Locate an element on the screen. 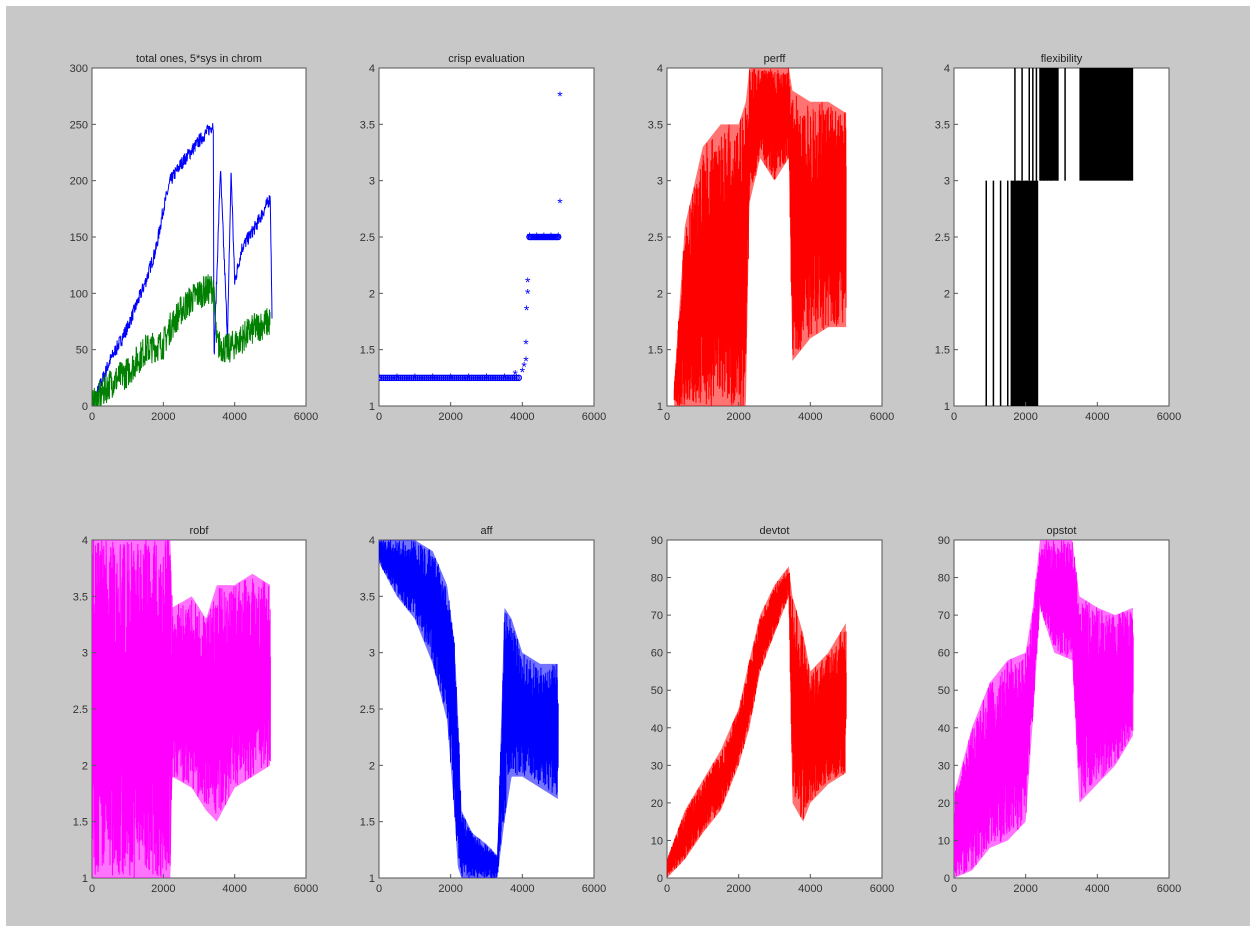 The image size is (1254, 935). y-tick-label: 3.5 is located at coordinates (367, 597).